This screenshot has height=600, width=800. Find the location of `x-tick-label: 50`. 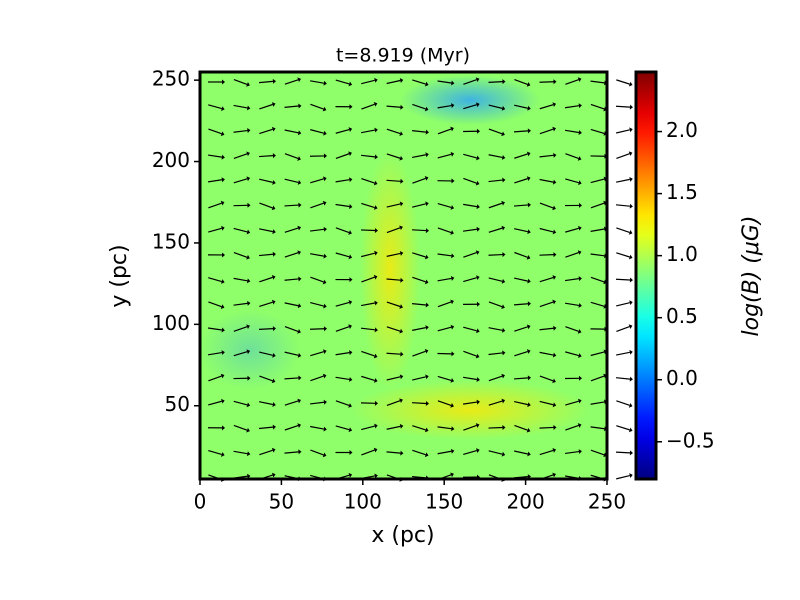

x-tick-label: 50 is located at coordinates (281, 502).